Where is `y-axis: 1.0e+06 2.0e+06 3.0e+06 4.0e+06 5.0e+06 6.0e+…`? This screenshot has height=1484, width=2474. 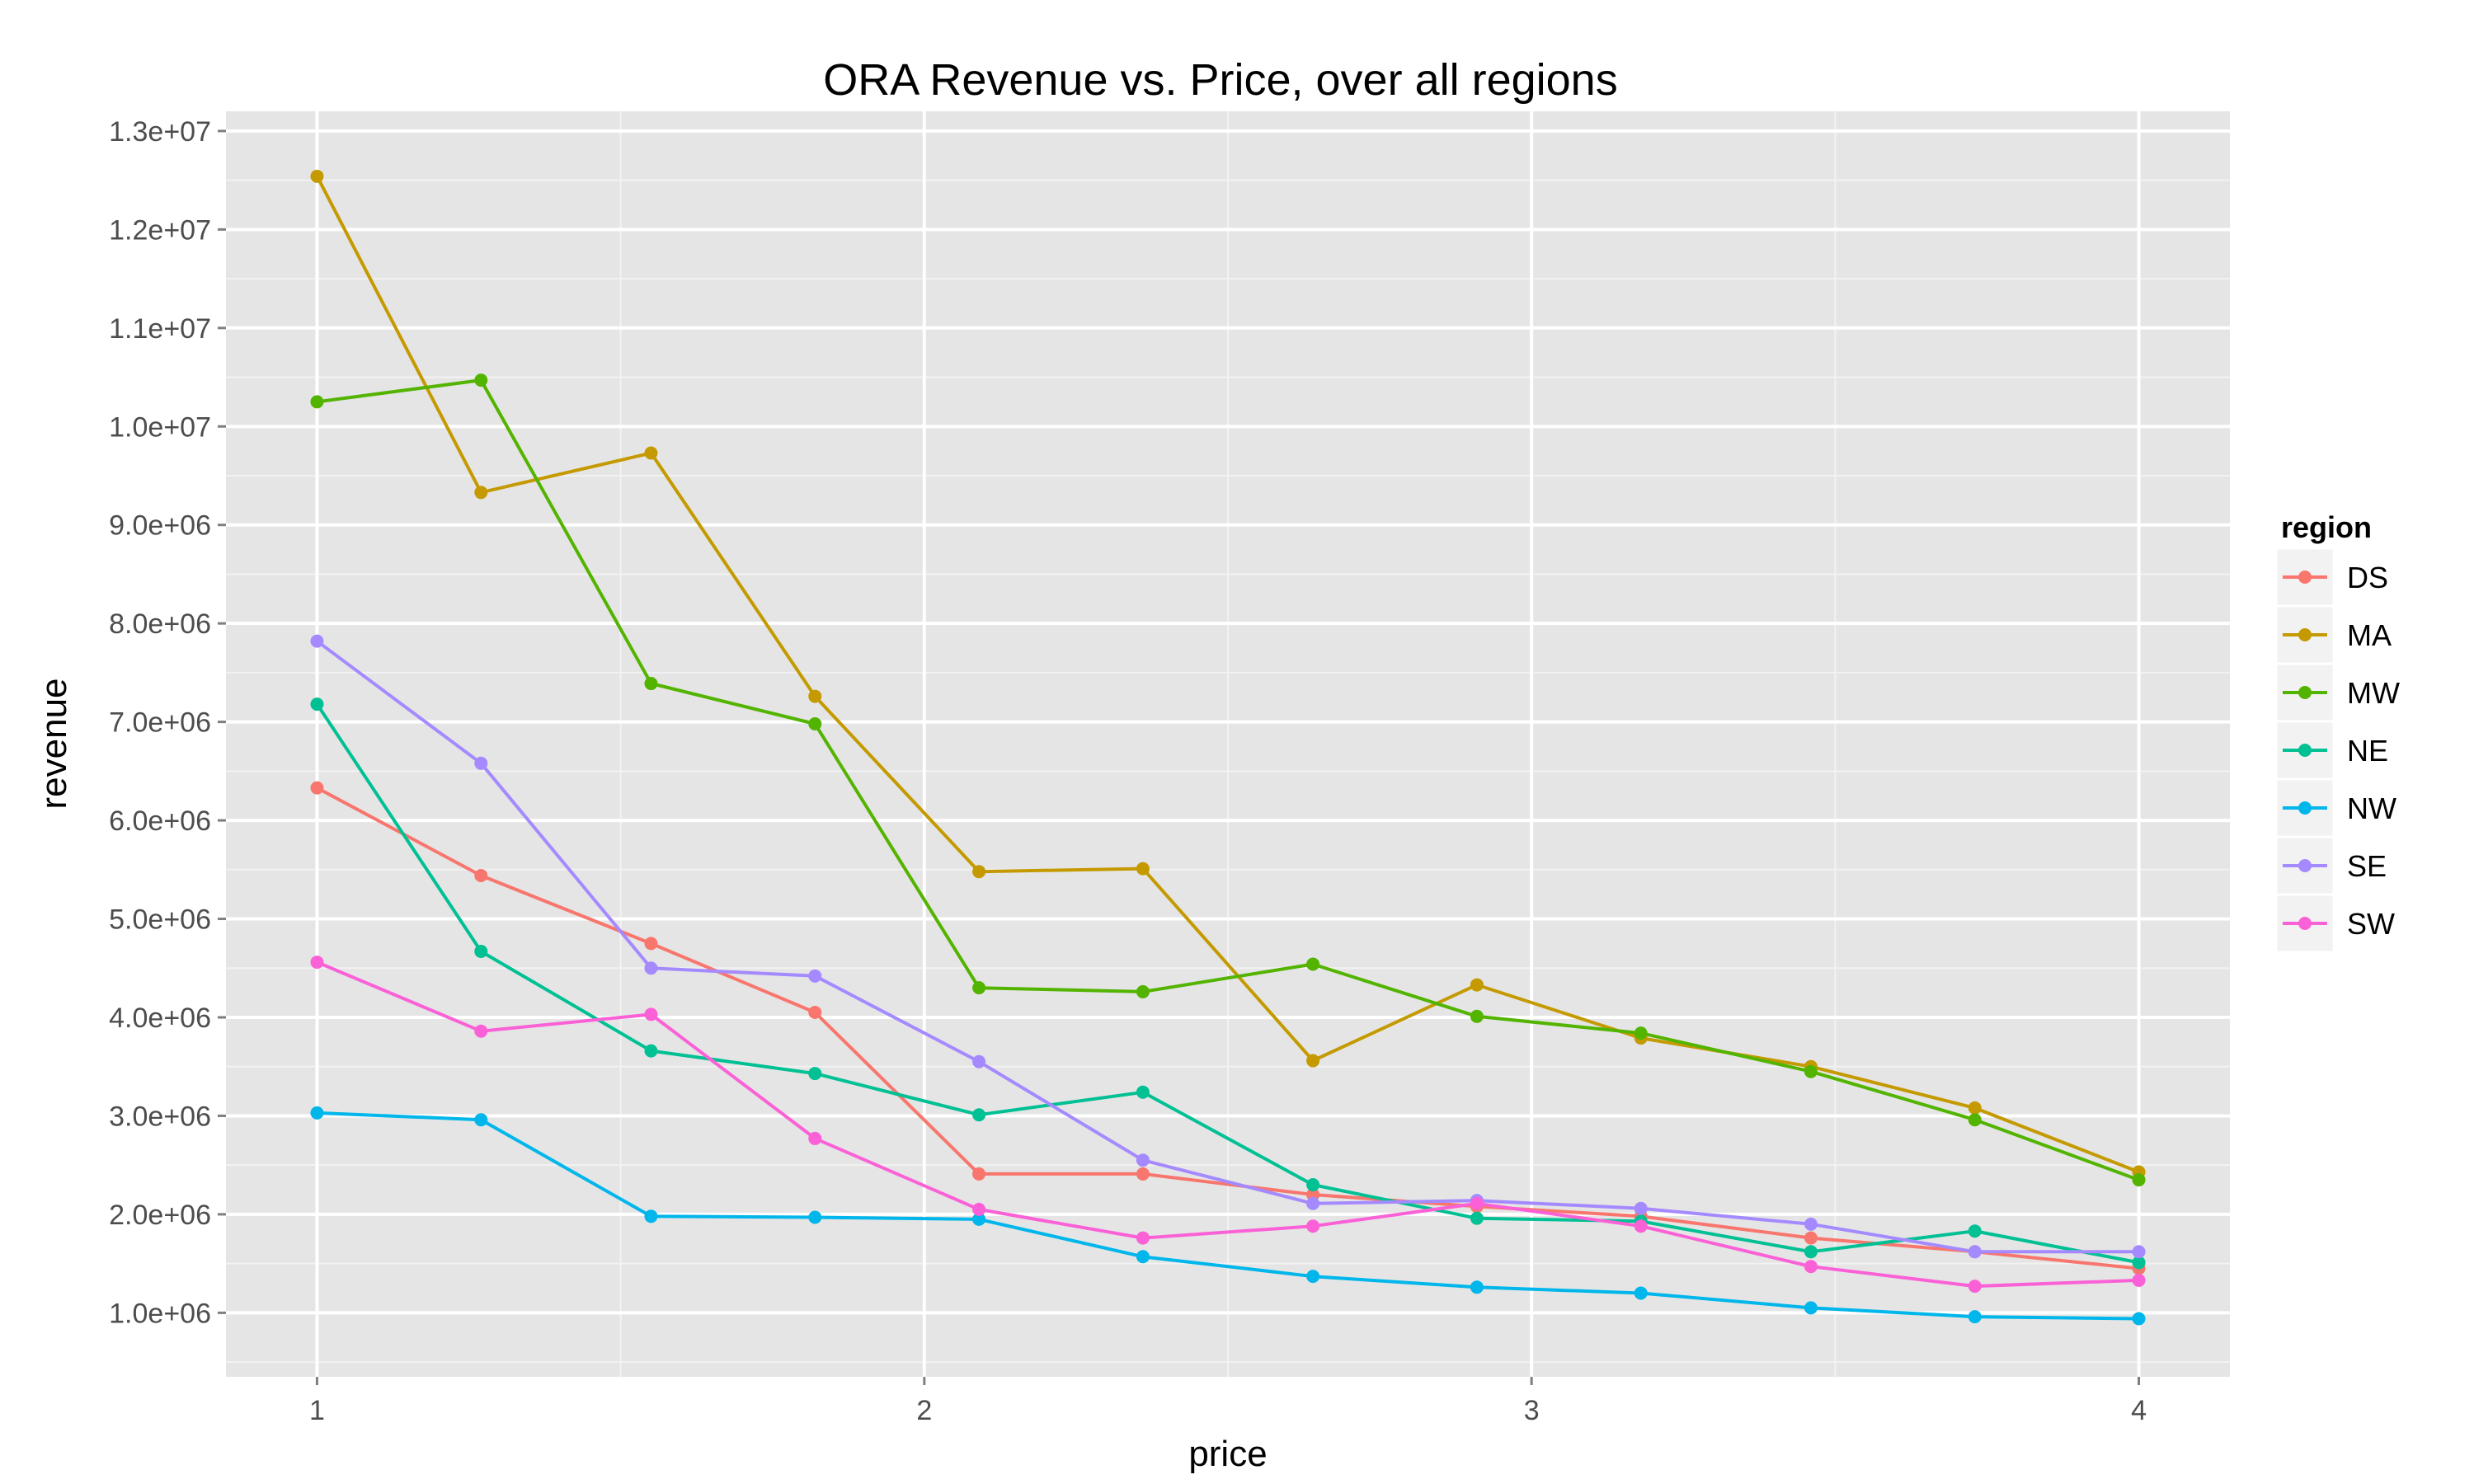
y-axis: 1.0e+06 2.0e+06 3.0e+06 4.0e+06 5.0e+06 6.0e+… is located at coordinates (167, 722).